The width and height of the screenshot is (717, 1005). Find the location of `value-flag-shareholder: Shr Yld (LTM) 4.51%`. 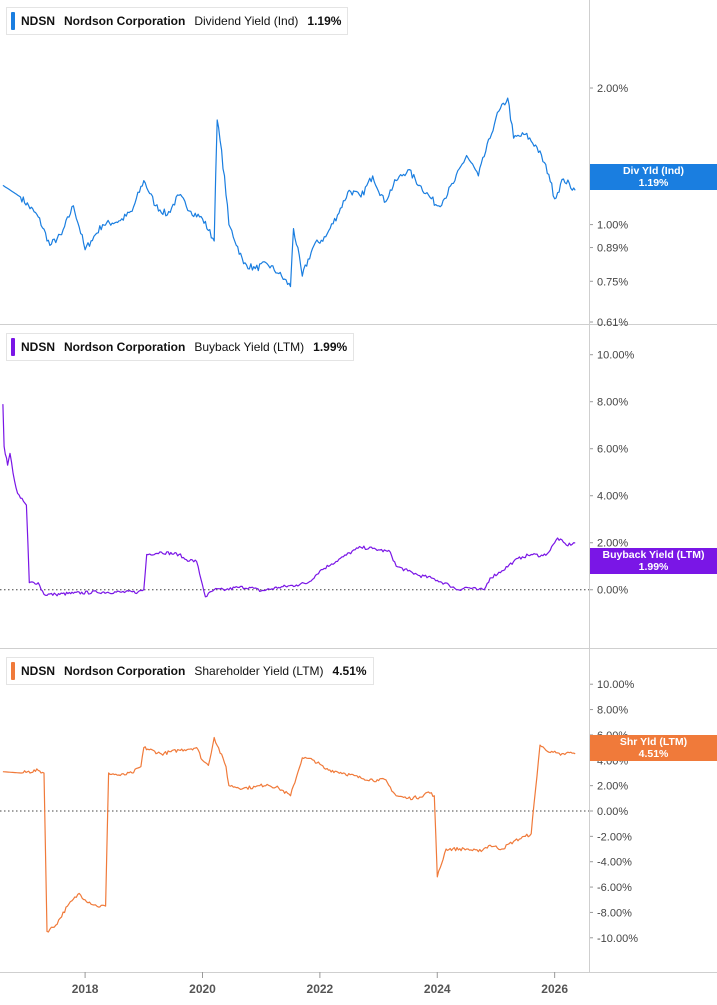

value-flag-shareholder: Shr Yld (LTM) 4.51% is located at coordinates (653, 748).